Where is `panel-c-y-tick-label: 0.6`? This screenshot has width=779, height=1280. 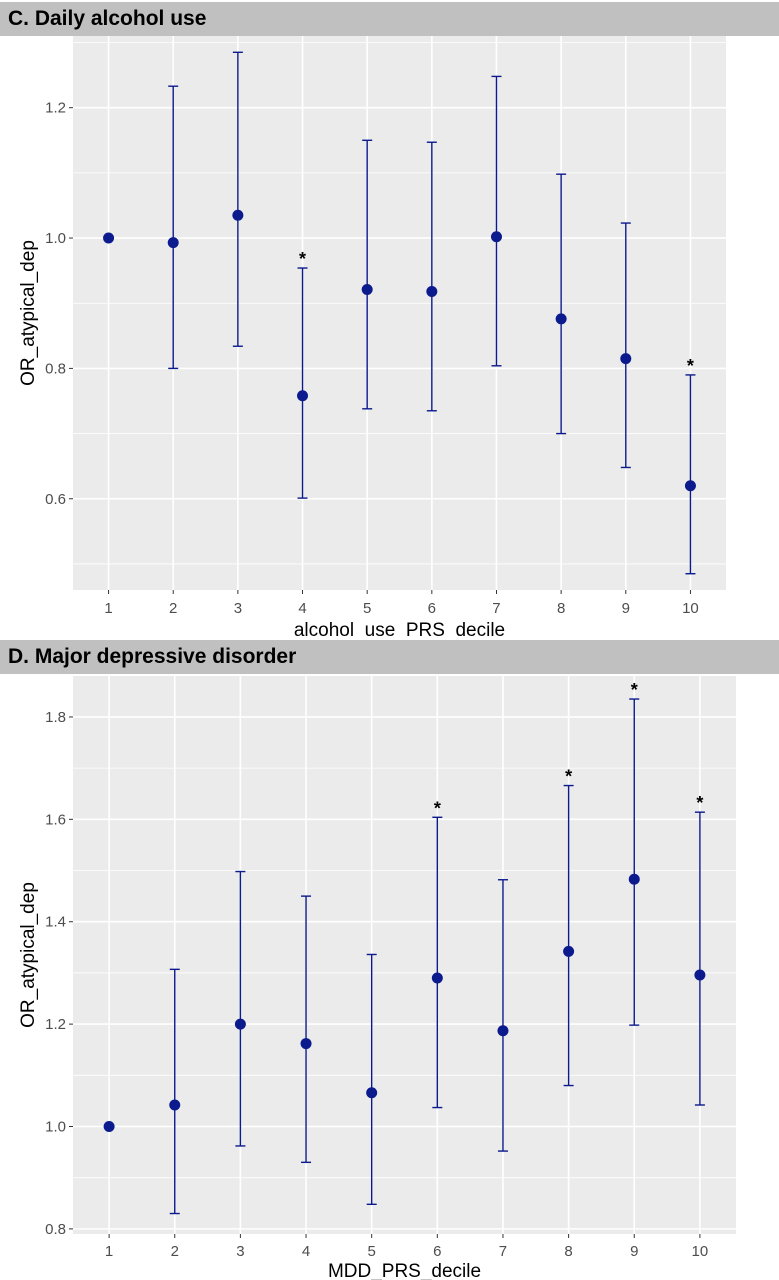 panel-c-y-tick-label: 0.6 is located at coordinates (55, 499).